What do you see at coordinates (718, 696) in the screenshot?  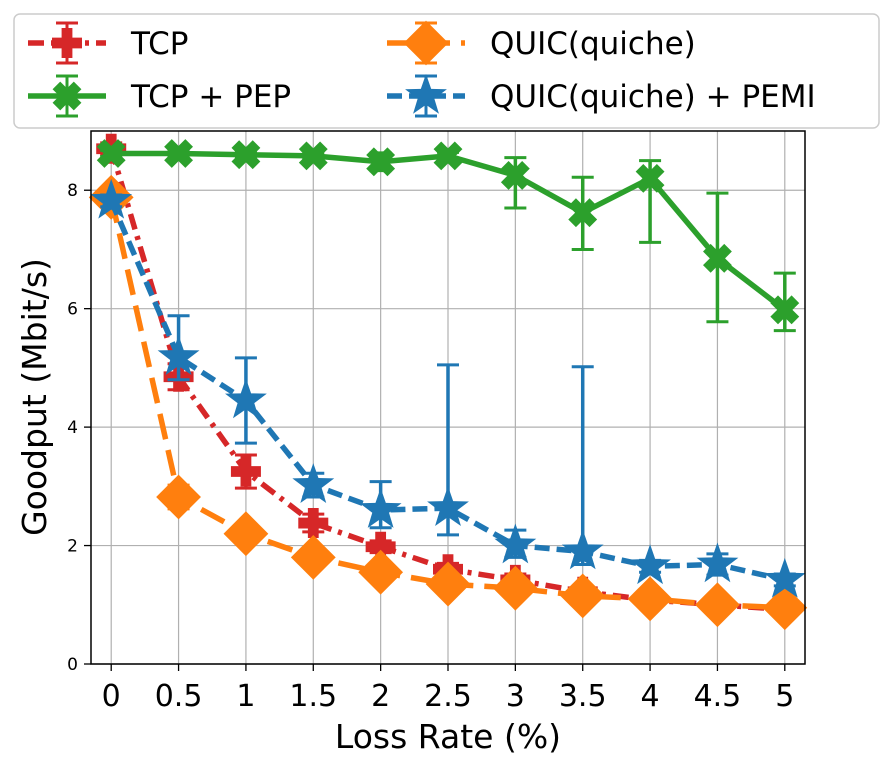 I see `x-tick-label: 4.5` at bounding box center [718, 696].